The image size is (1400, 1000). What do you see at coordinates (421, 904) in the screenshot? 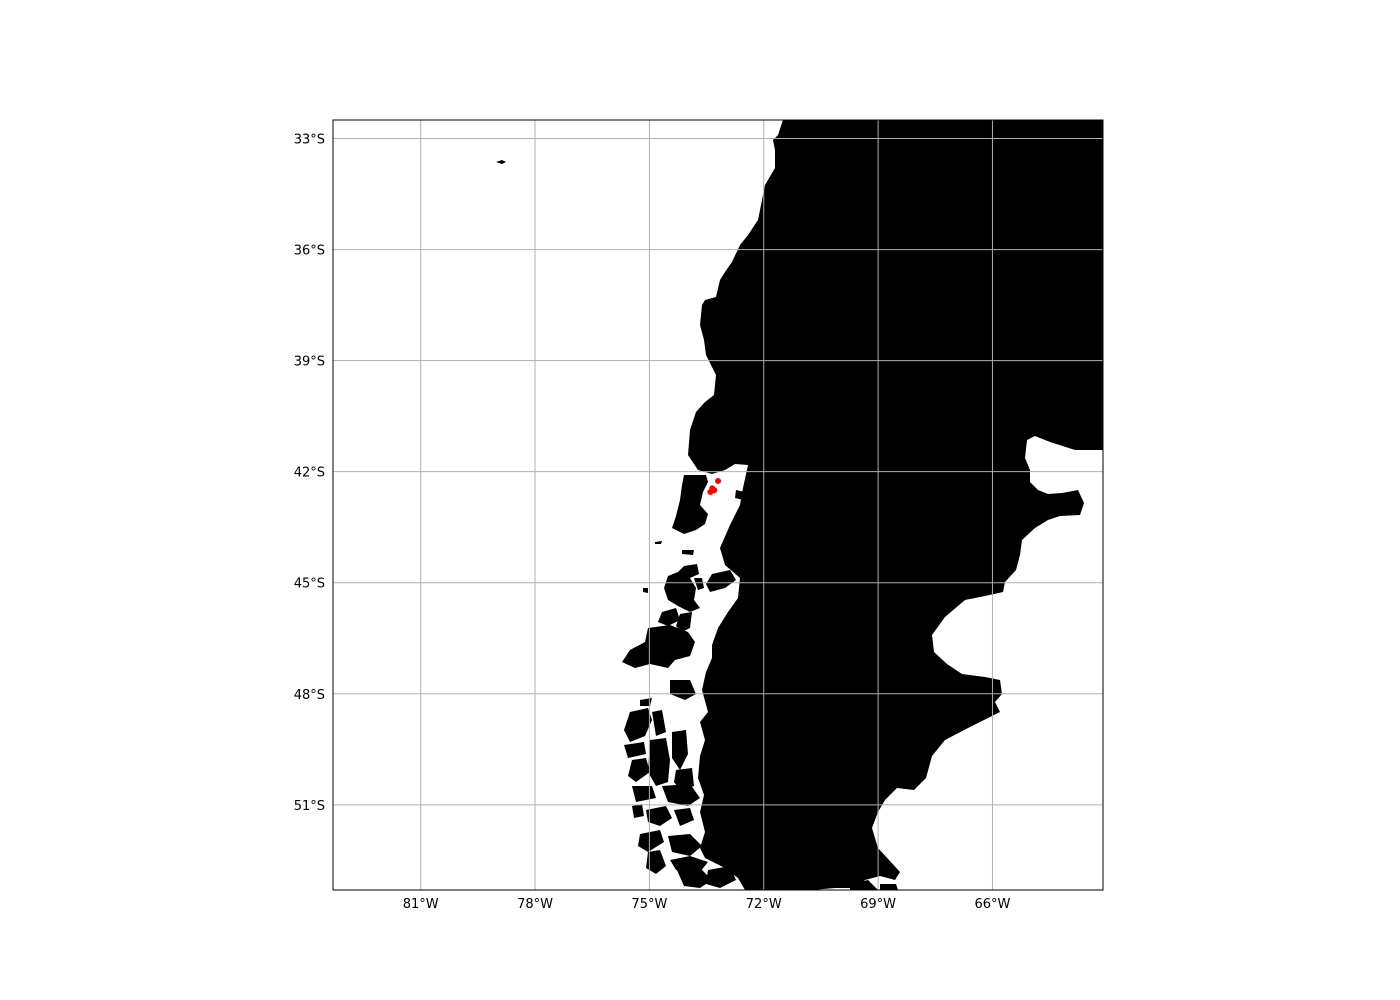
I see `lon-tick-label: 81°W` at bounding box center [421, 904].